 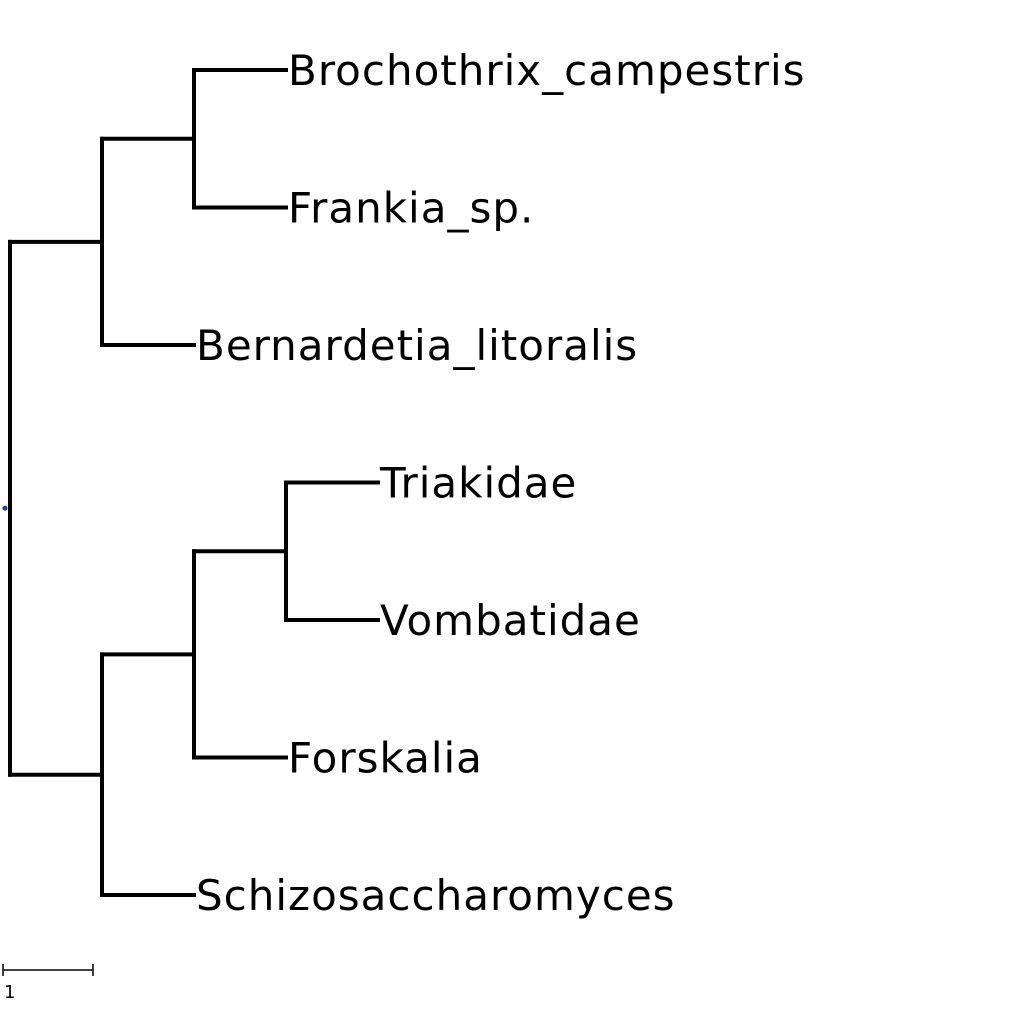 I want to click on leaf-label-brochothrix-campestris: Brochothrix_campestris, so click(x=547, y=70).